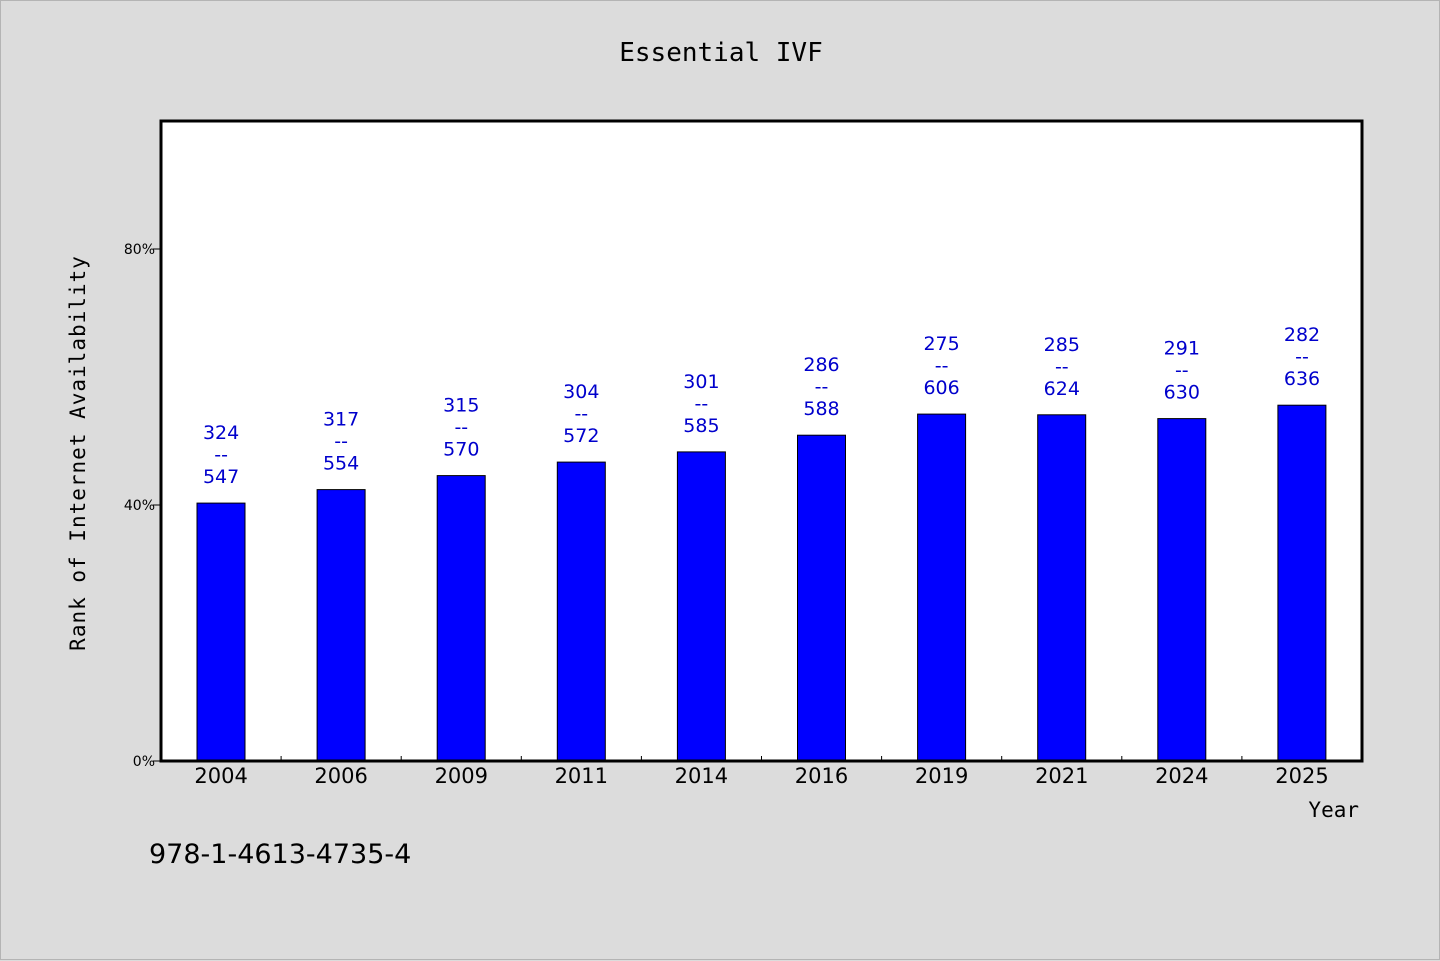 This screenshot has width=1440, height=961. I want to click on y-tick-label-40: 40%, so click(139, 506).